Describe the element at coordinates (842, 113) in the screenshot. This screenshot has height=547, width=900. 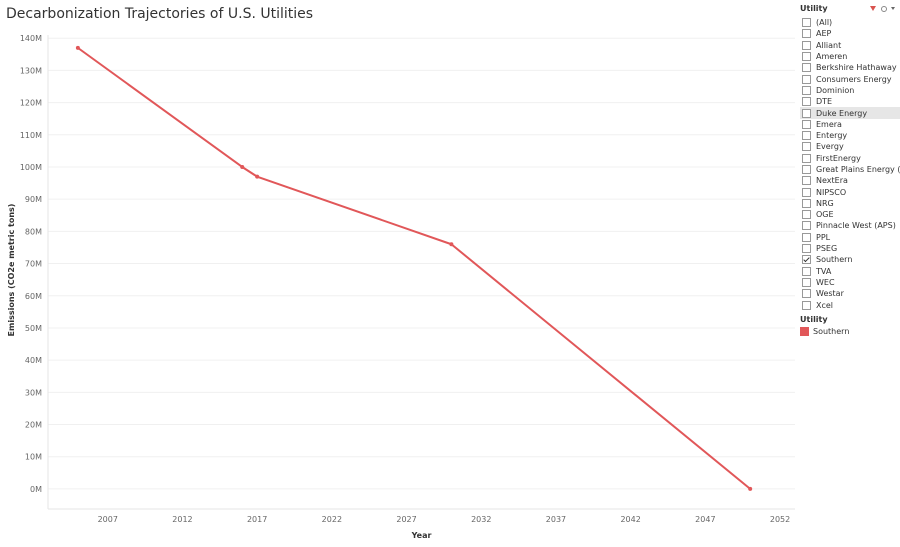
I see `filter-item-label: Duke Energy` at that location.